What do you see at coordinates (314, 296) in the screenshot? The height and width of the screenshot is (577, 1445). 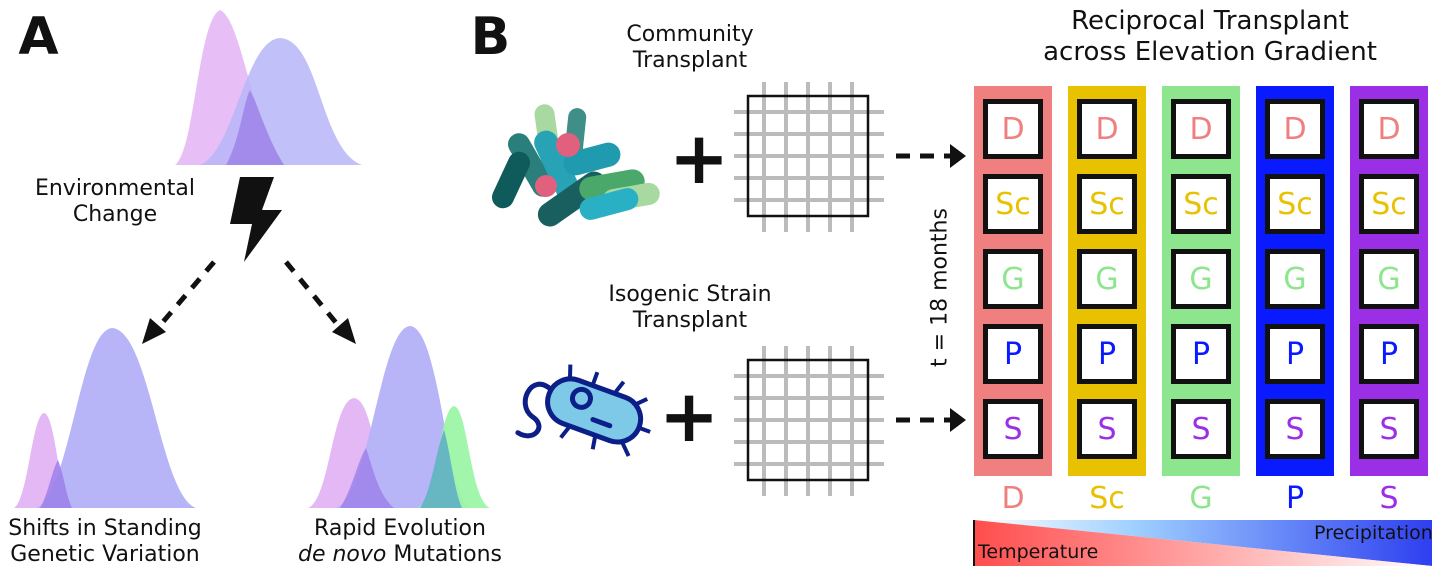 I see `dashed-arrow-right` at bounding box center [314, 296].